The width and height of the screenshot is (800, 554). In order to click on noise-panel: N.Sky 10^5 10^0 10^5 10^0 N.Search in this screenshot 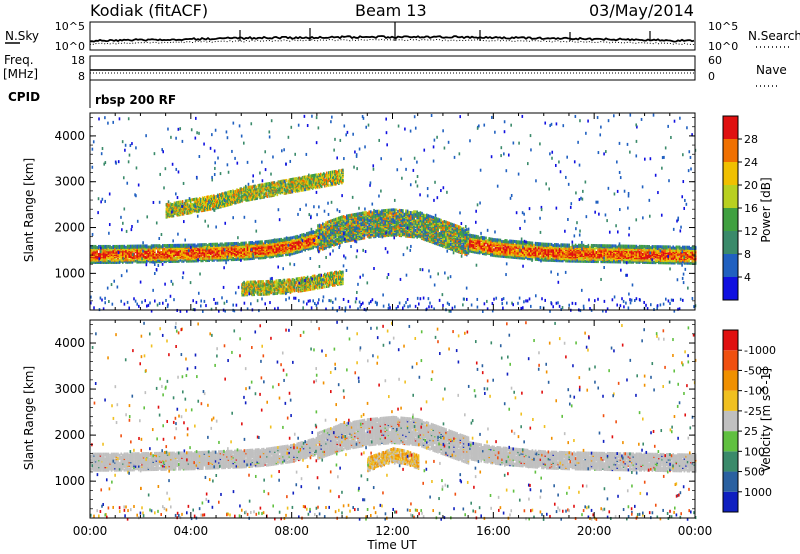, I will do `click(402, 36)`.